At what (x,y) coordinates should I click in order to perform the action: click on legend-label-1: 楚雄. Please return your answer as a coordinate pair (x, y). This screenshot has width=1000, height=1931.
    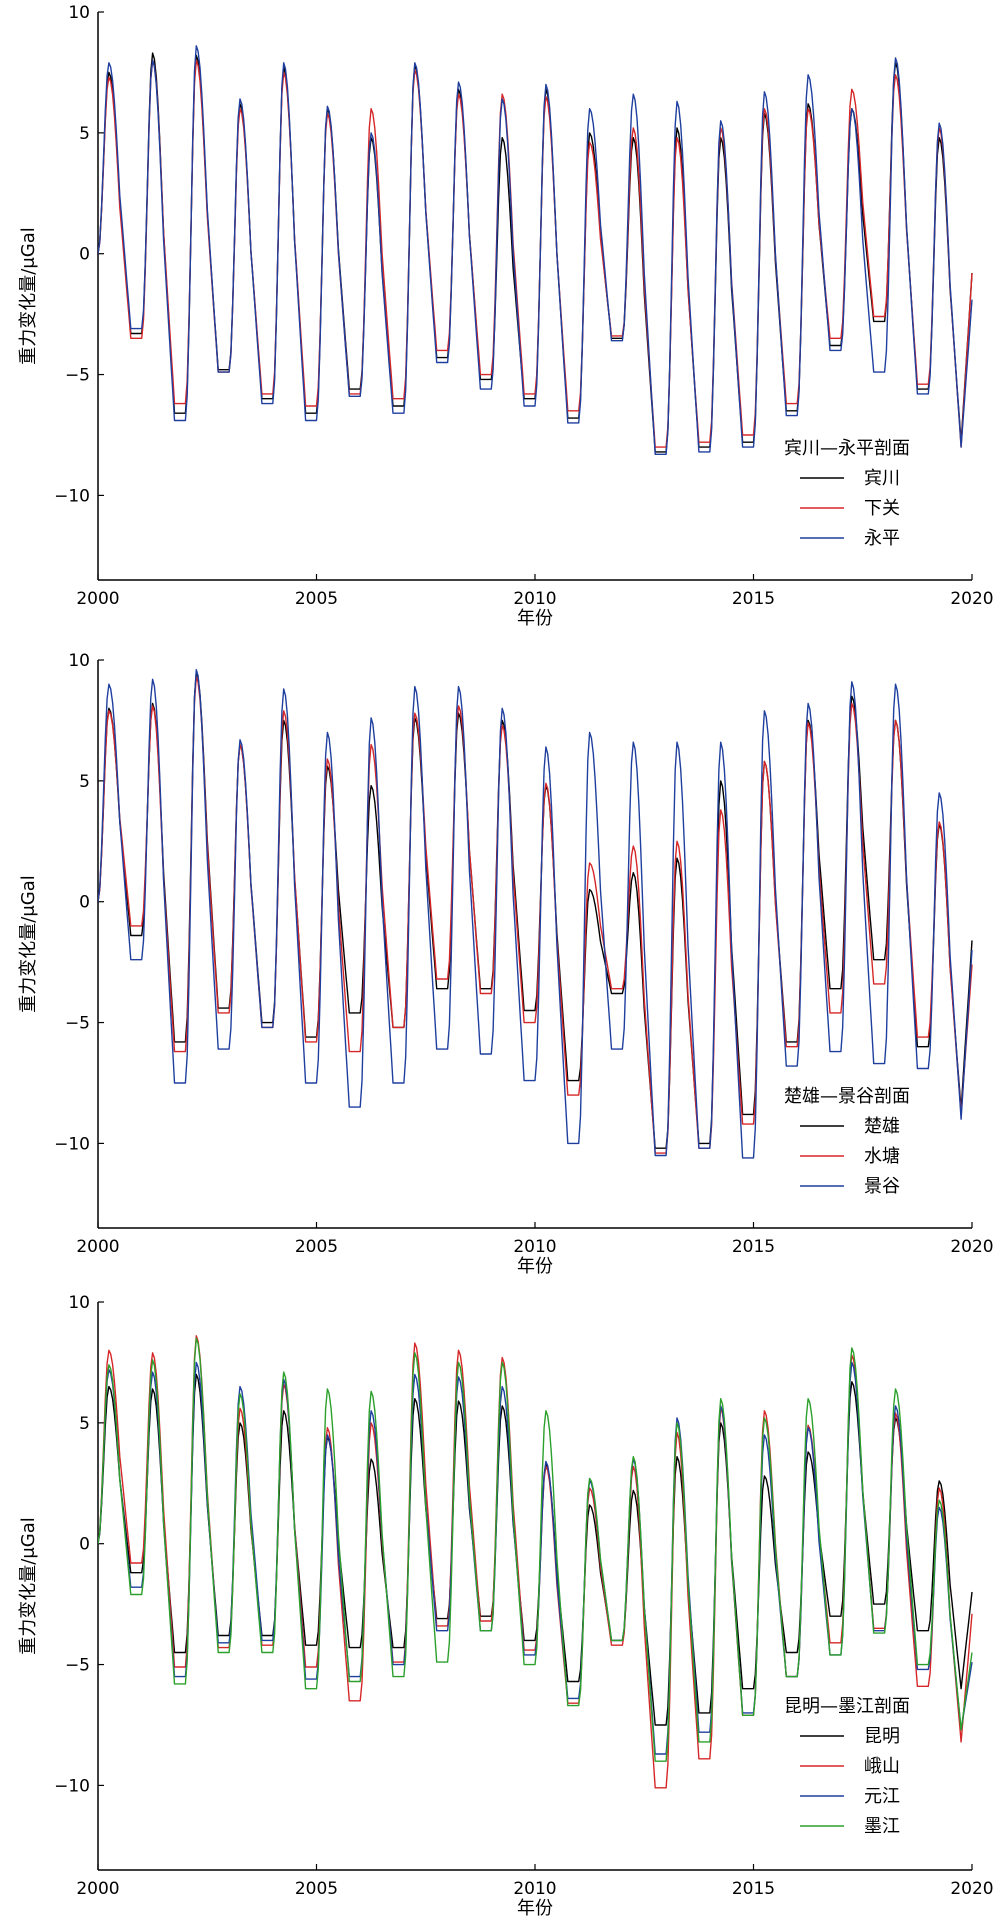
    Looking at the image, I should click on (882, 1126).